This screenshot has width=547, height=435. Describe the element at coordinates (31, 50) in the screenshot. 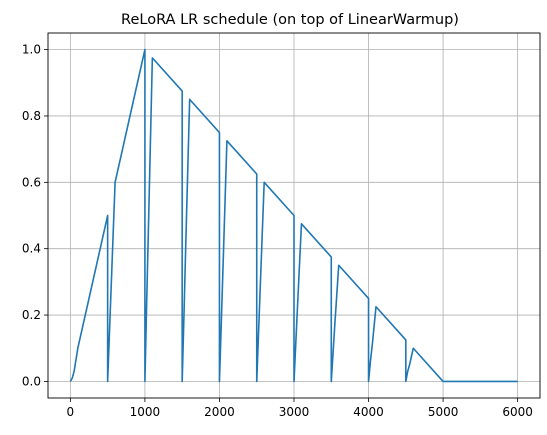

I see `y-tick-label: 1.0` at that location.